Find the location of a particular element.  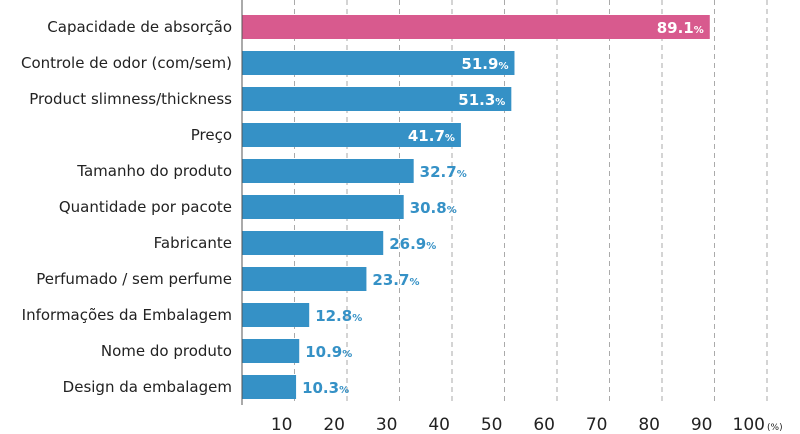

x-tick-label: 50 is located at coordinates (492, 424).